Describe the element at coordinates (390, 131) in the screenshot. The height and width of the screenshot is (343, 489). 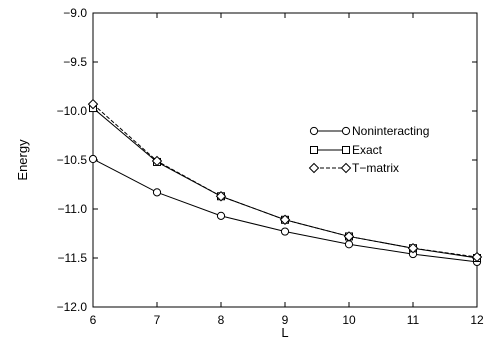
I see `legend-label: Noninteracting` at that location.